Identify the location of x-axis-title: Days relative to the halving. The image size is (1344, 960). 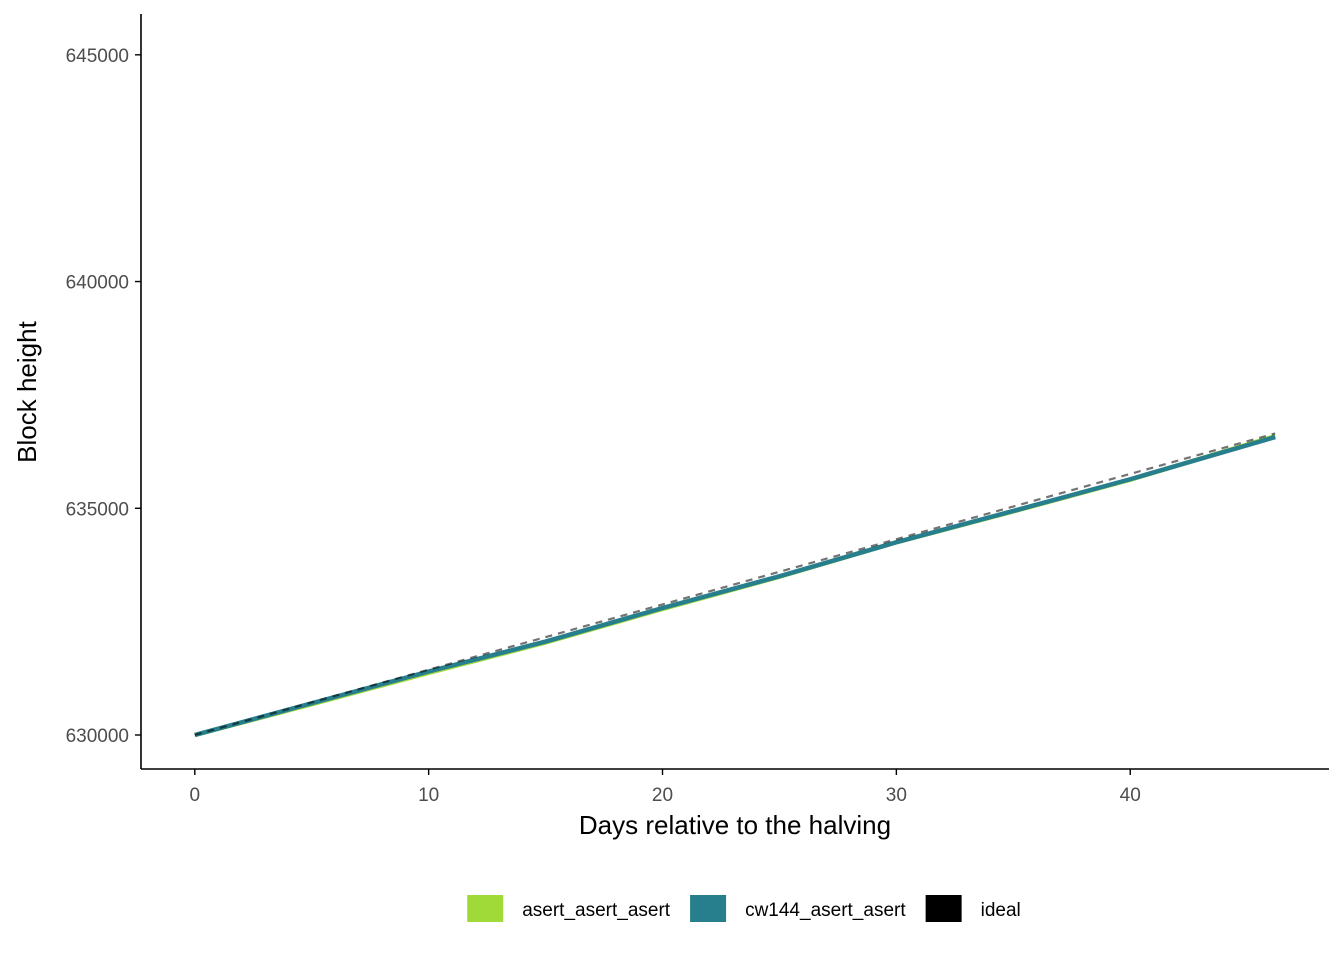
(735, 825).